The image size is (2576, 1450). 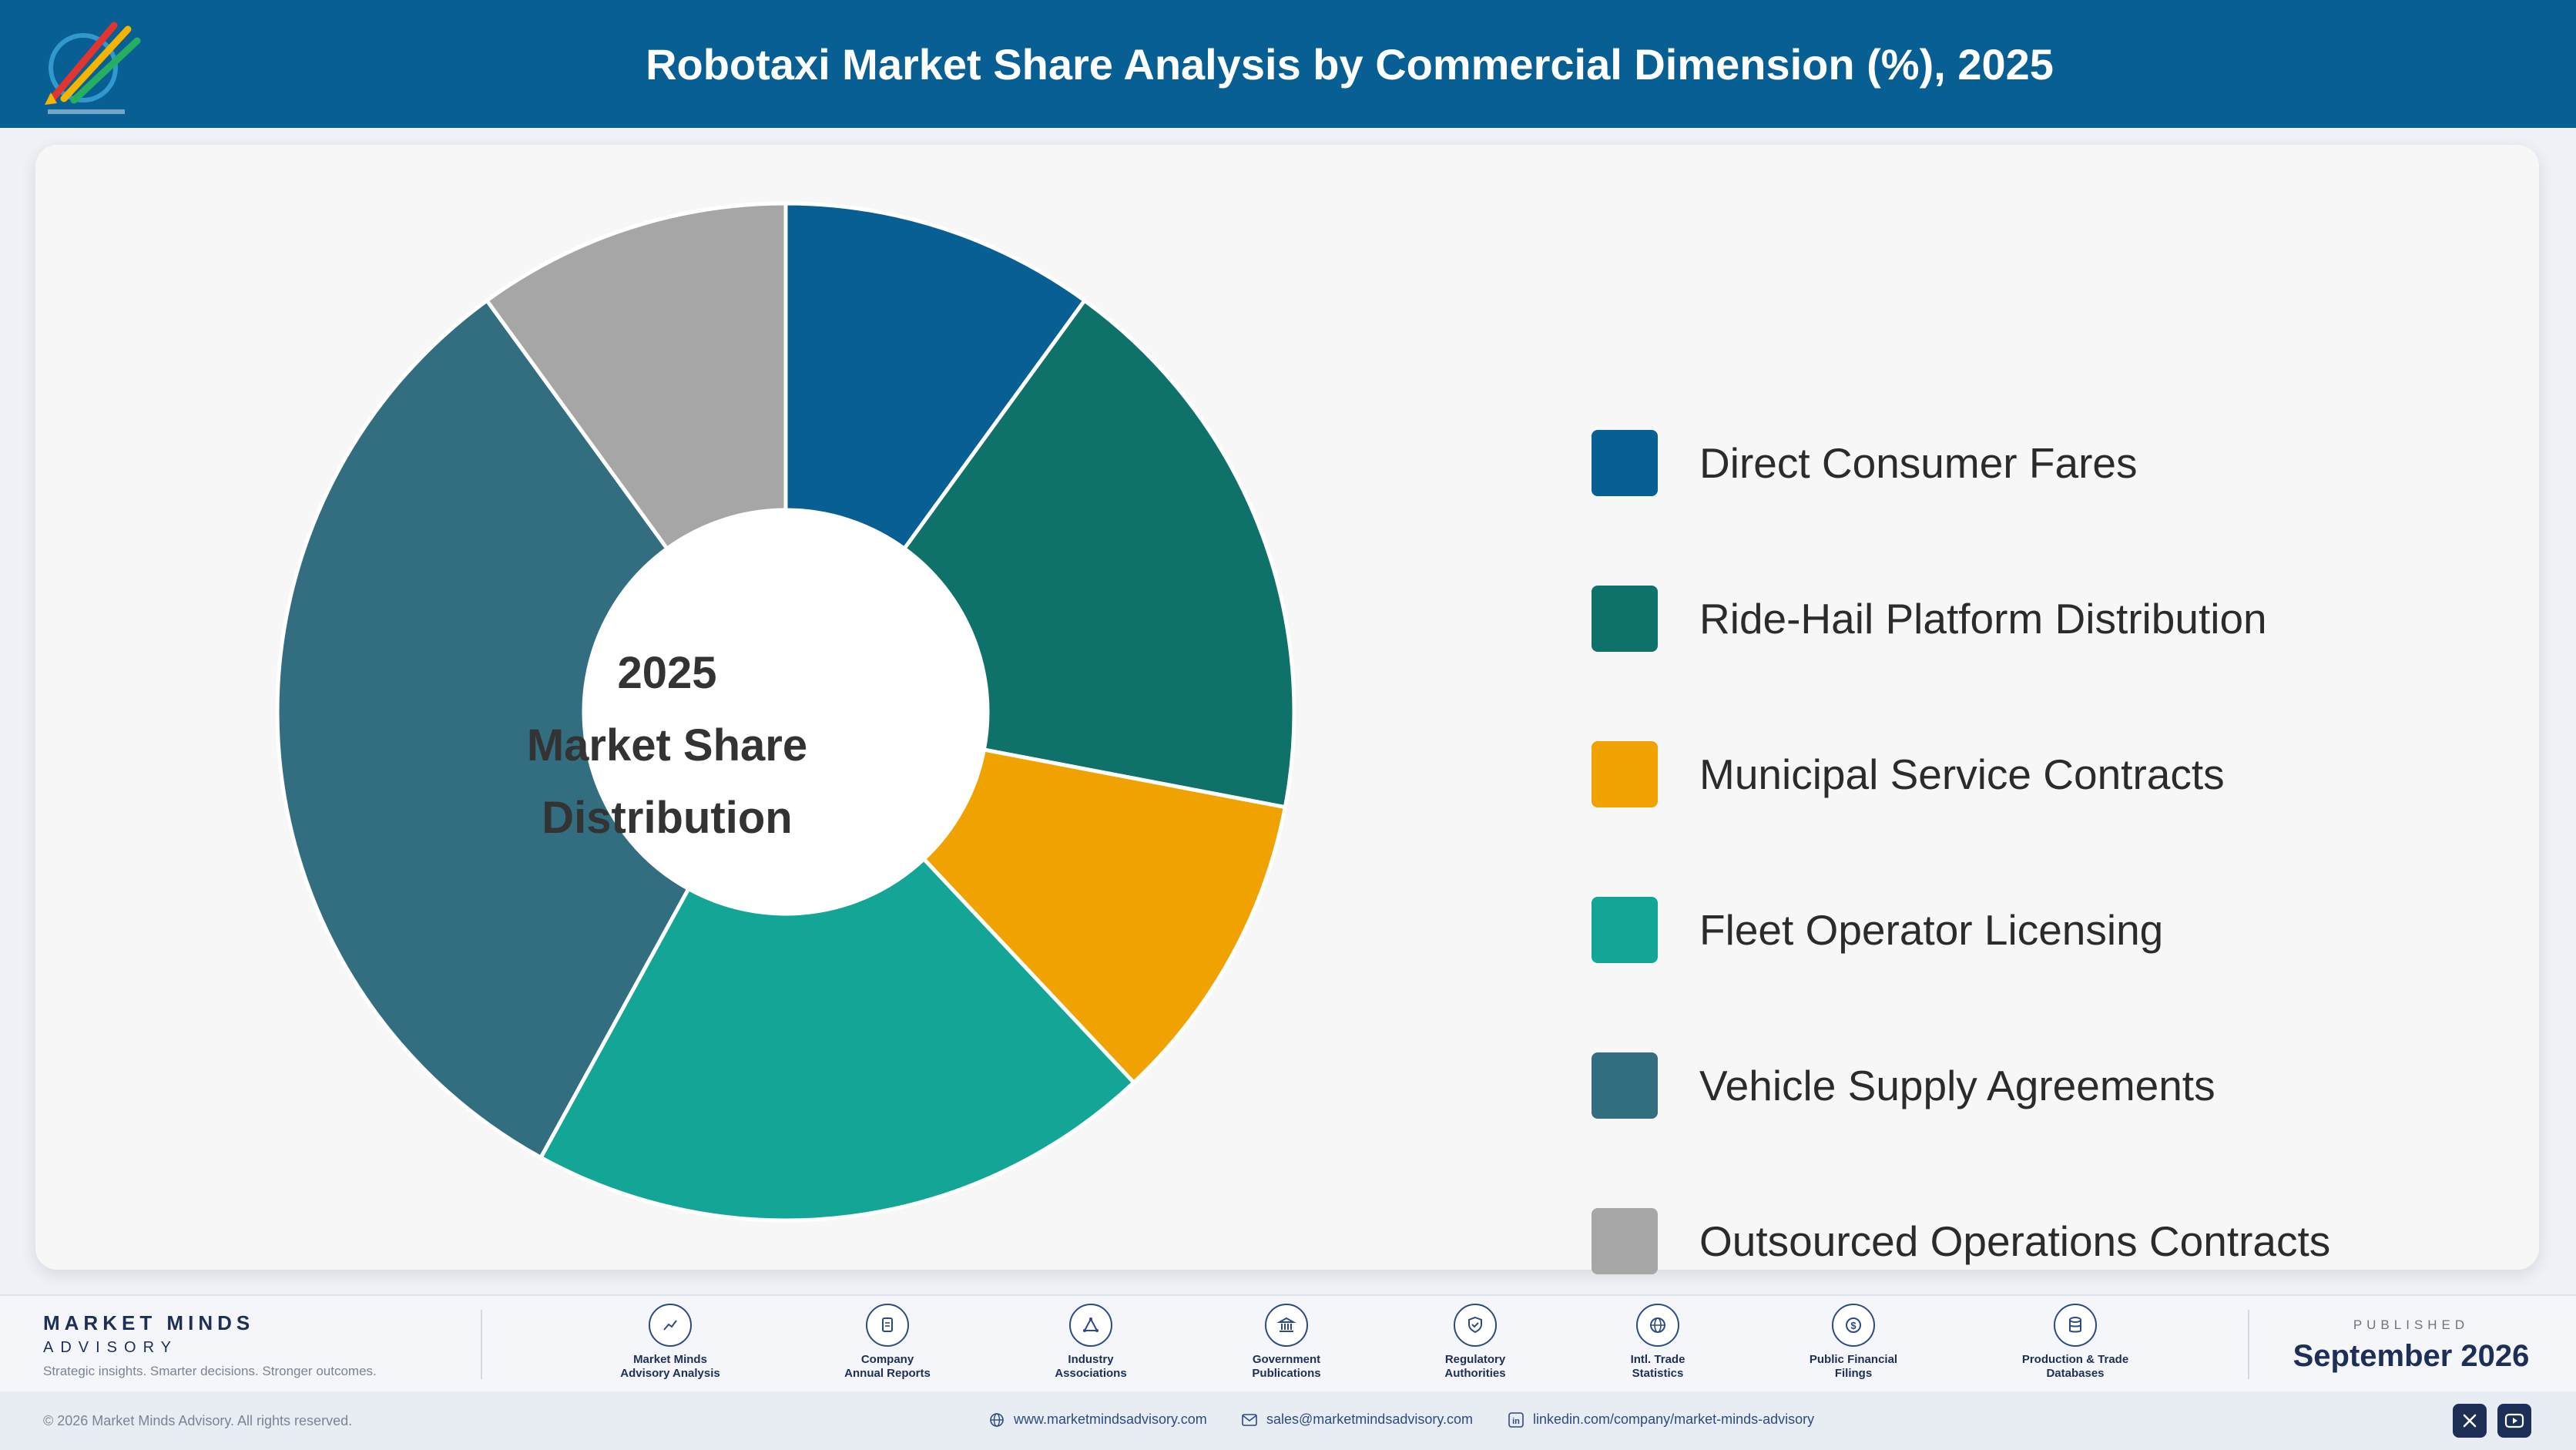 I want to click on mail-icon, so click(x=1249, y=1419).